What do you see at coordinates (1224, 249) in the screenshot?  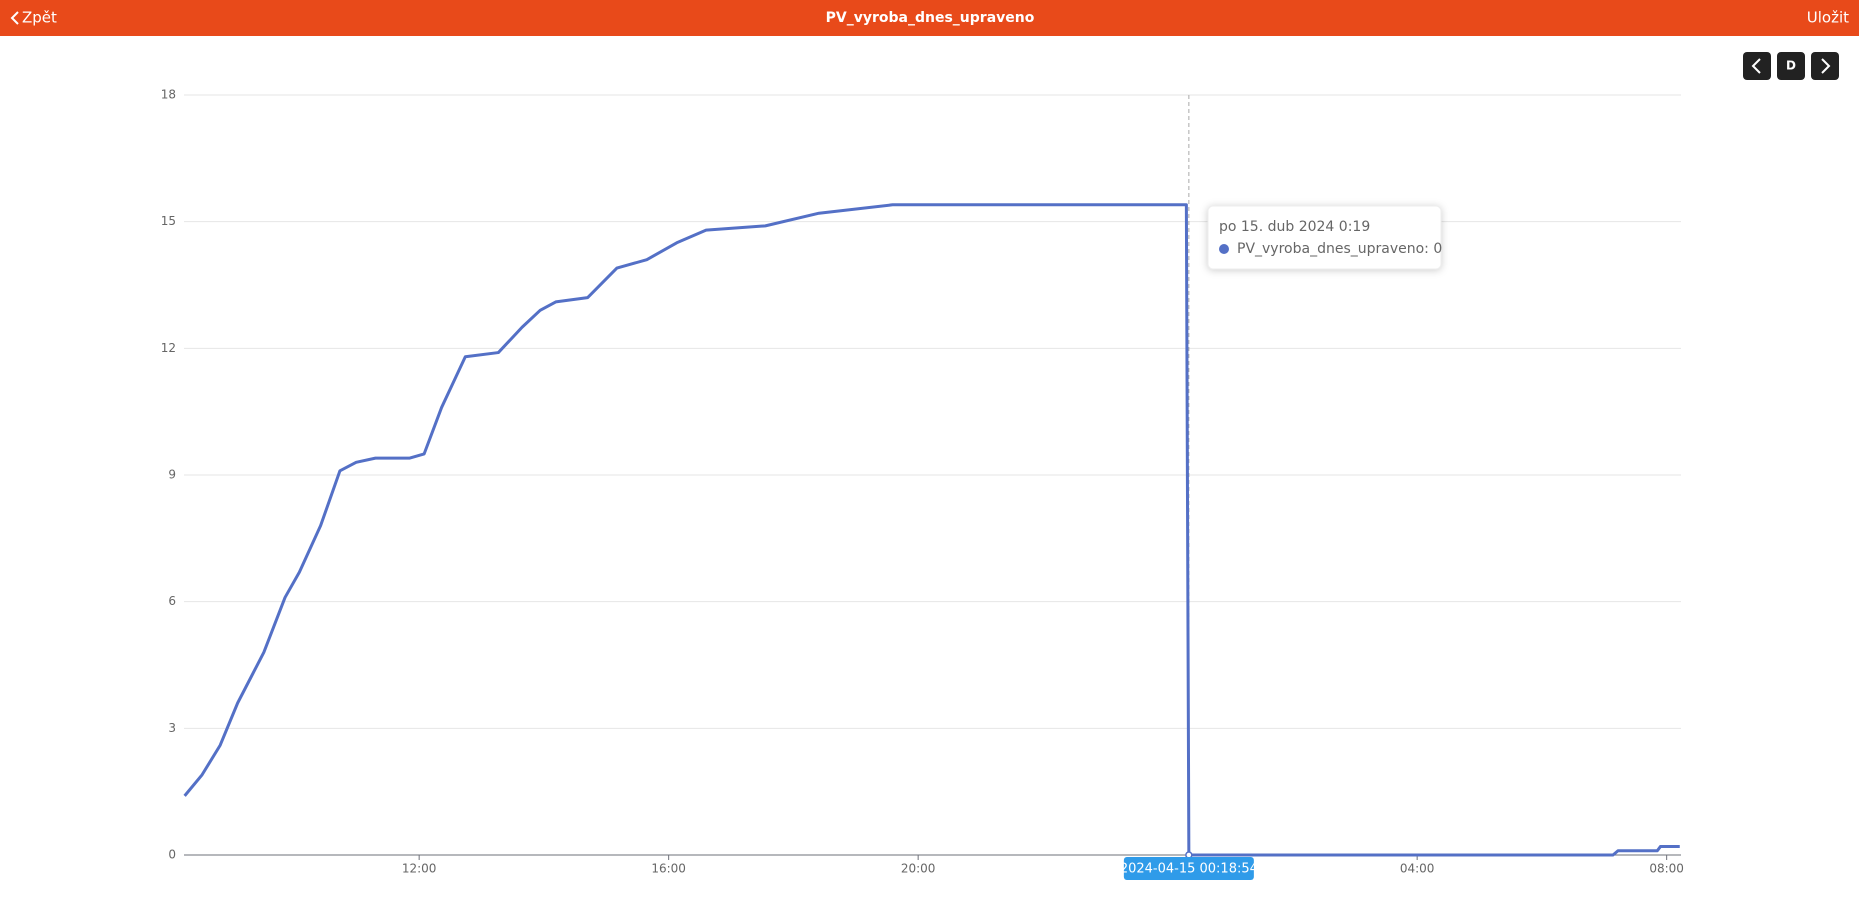 I see `tooltip-marker` at bounding box center [1224, 249].